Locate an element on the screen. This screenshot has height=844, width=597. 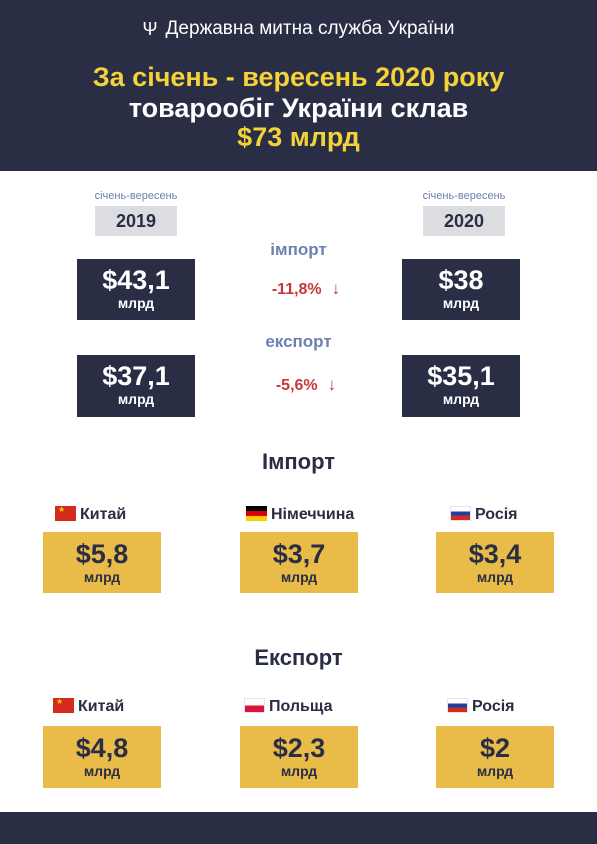
import-country-label: Китай is located at coordinates (103, 514).